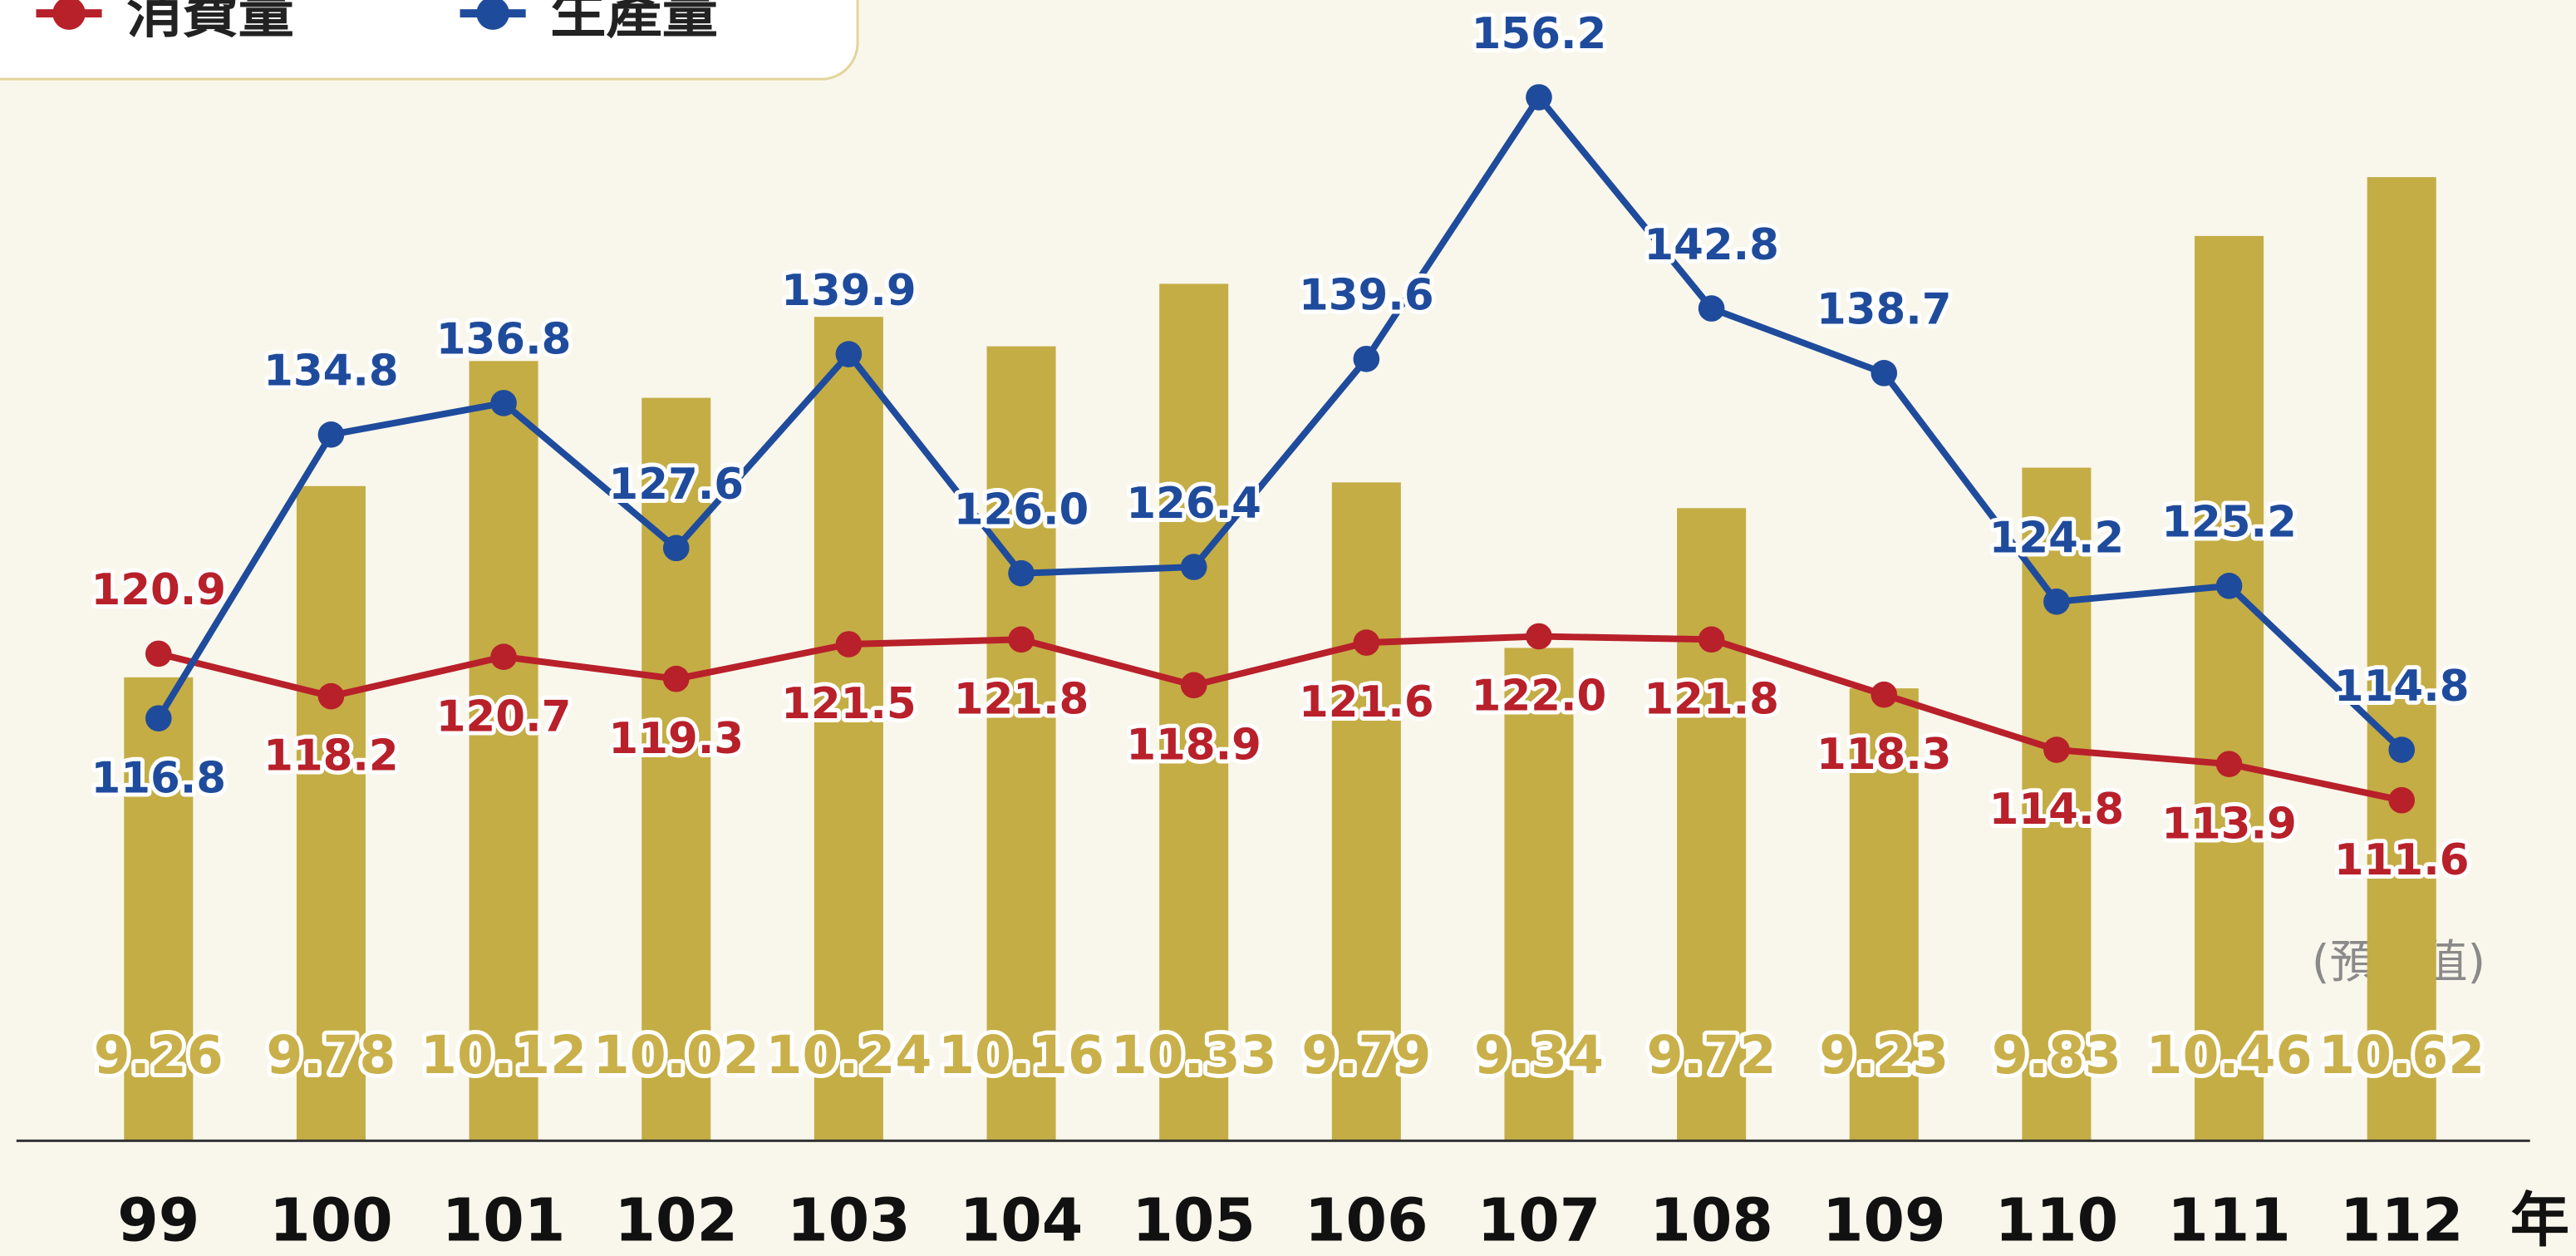  What do you see at coordinates (1194, 1055) in the screenshot?
I see `bar-value-label: 10.33` at bounding box center [1194, 1055].